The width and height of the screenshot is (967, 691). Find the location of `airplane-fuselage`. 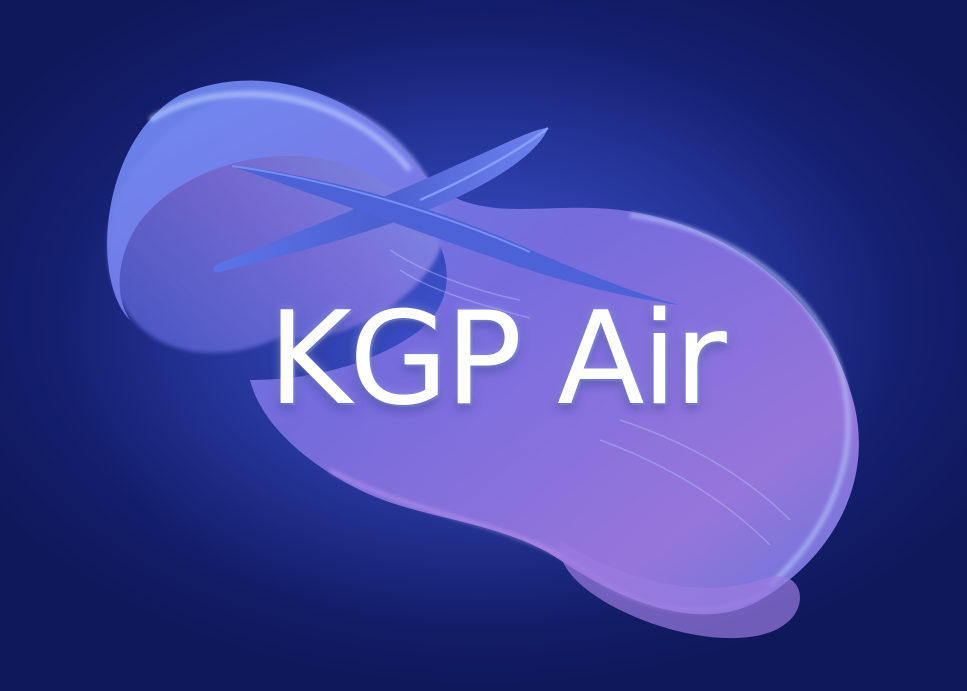

airplane-fuselage is located at coordinates (454, 235).